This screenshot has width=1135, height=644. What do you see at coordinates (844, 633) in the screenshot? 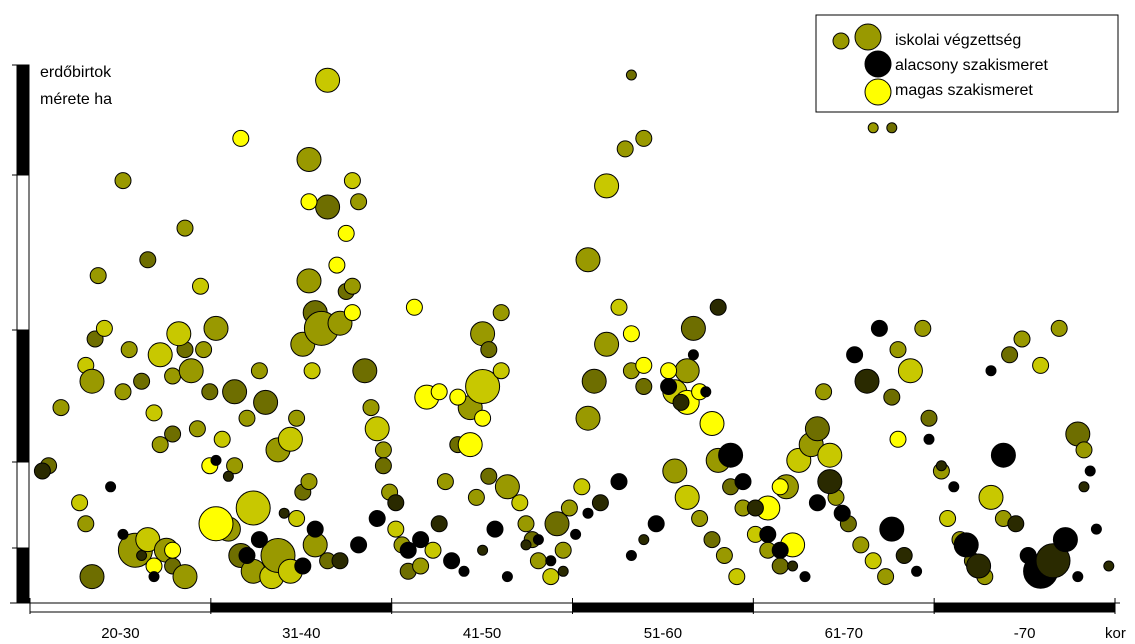
I see `x-tick-label: 61-70` at bounding box center [844, 633].